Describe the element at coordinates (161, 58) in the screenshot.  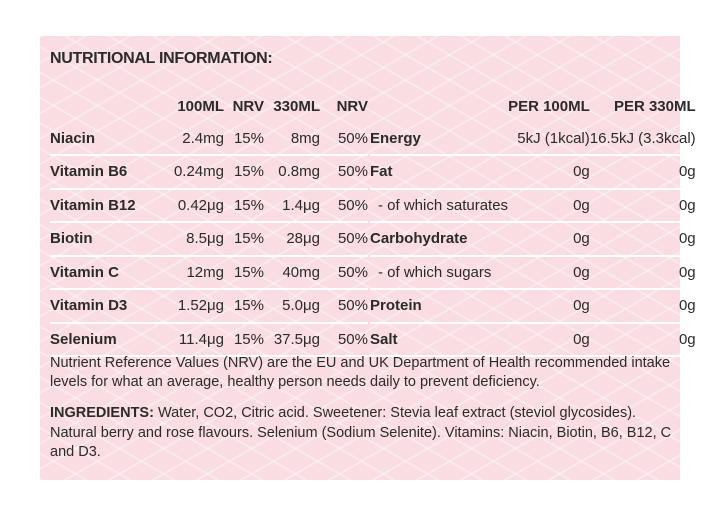
I see `panel-title: NUTRITIONAL INFORMATION:` at that location.